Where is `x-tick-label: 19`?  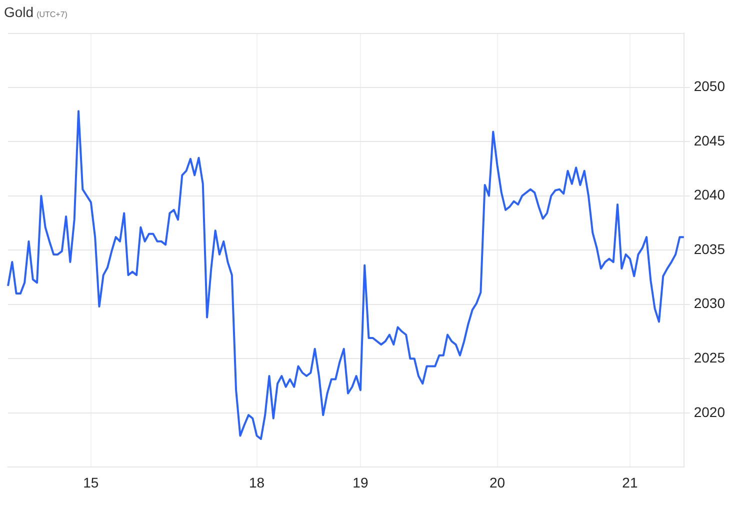
x-tick-label: 19 is located at coordinates (360, 482).